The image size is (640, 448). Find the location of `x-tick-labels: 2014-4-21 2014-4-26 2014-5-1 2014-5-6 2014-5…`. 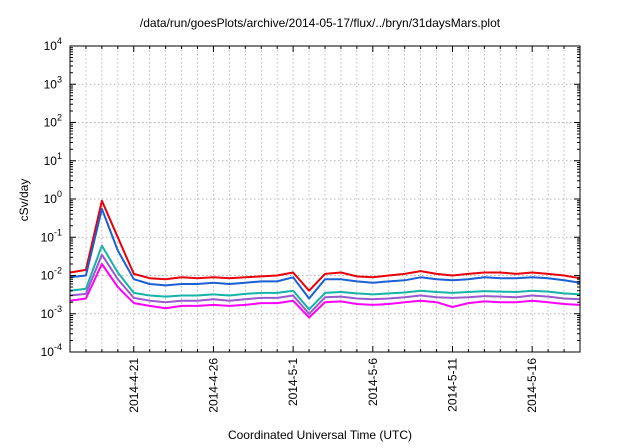

x-tick-labels: 2014-4-21 2014-4-26 2014-5-1 2014-5-6 2014-5… is located at coordinates (333, 385).